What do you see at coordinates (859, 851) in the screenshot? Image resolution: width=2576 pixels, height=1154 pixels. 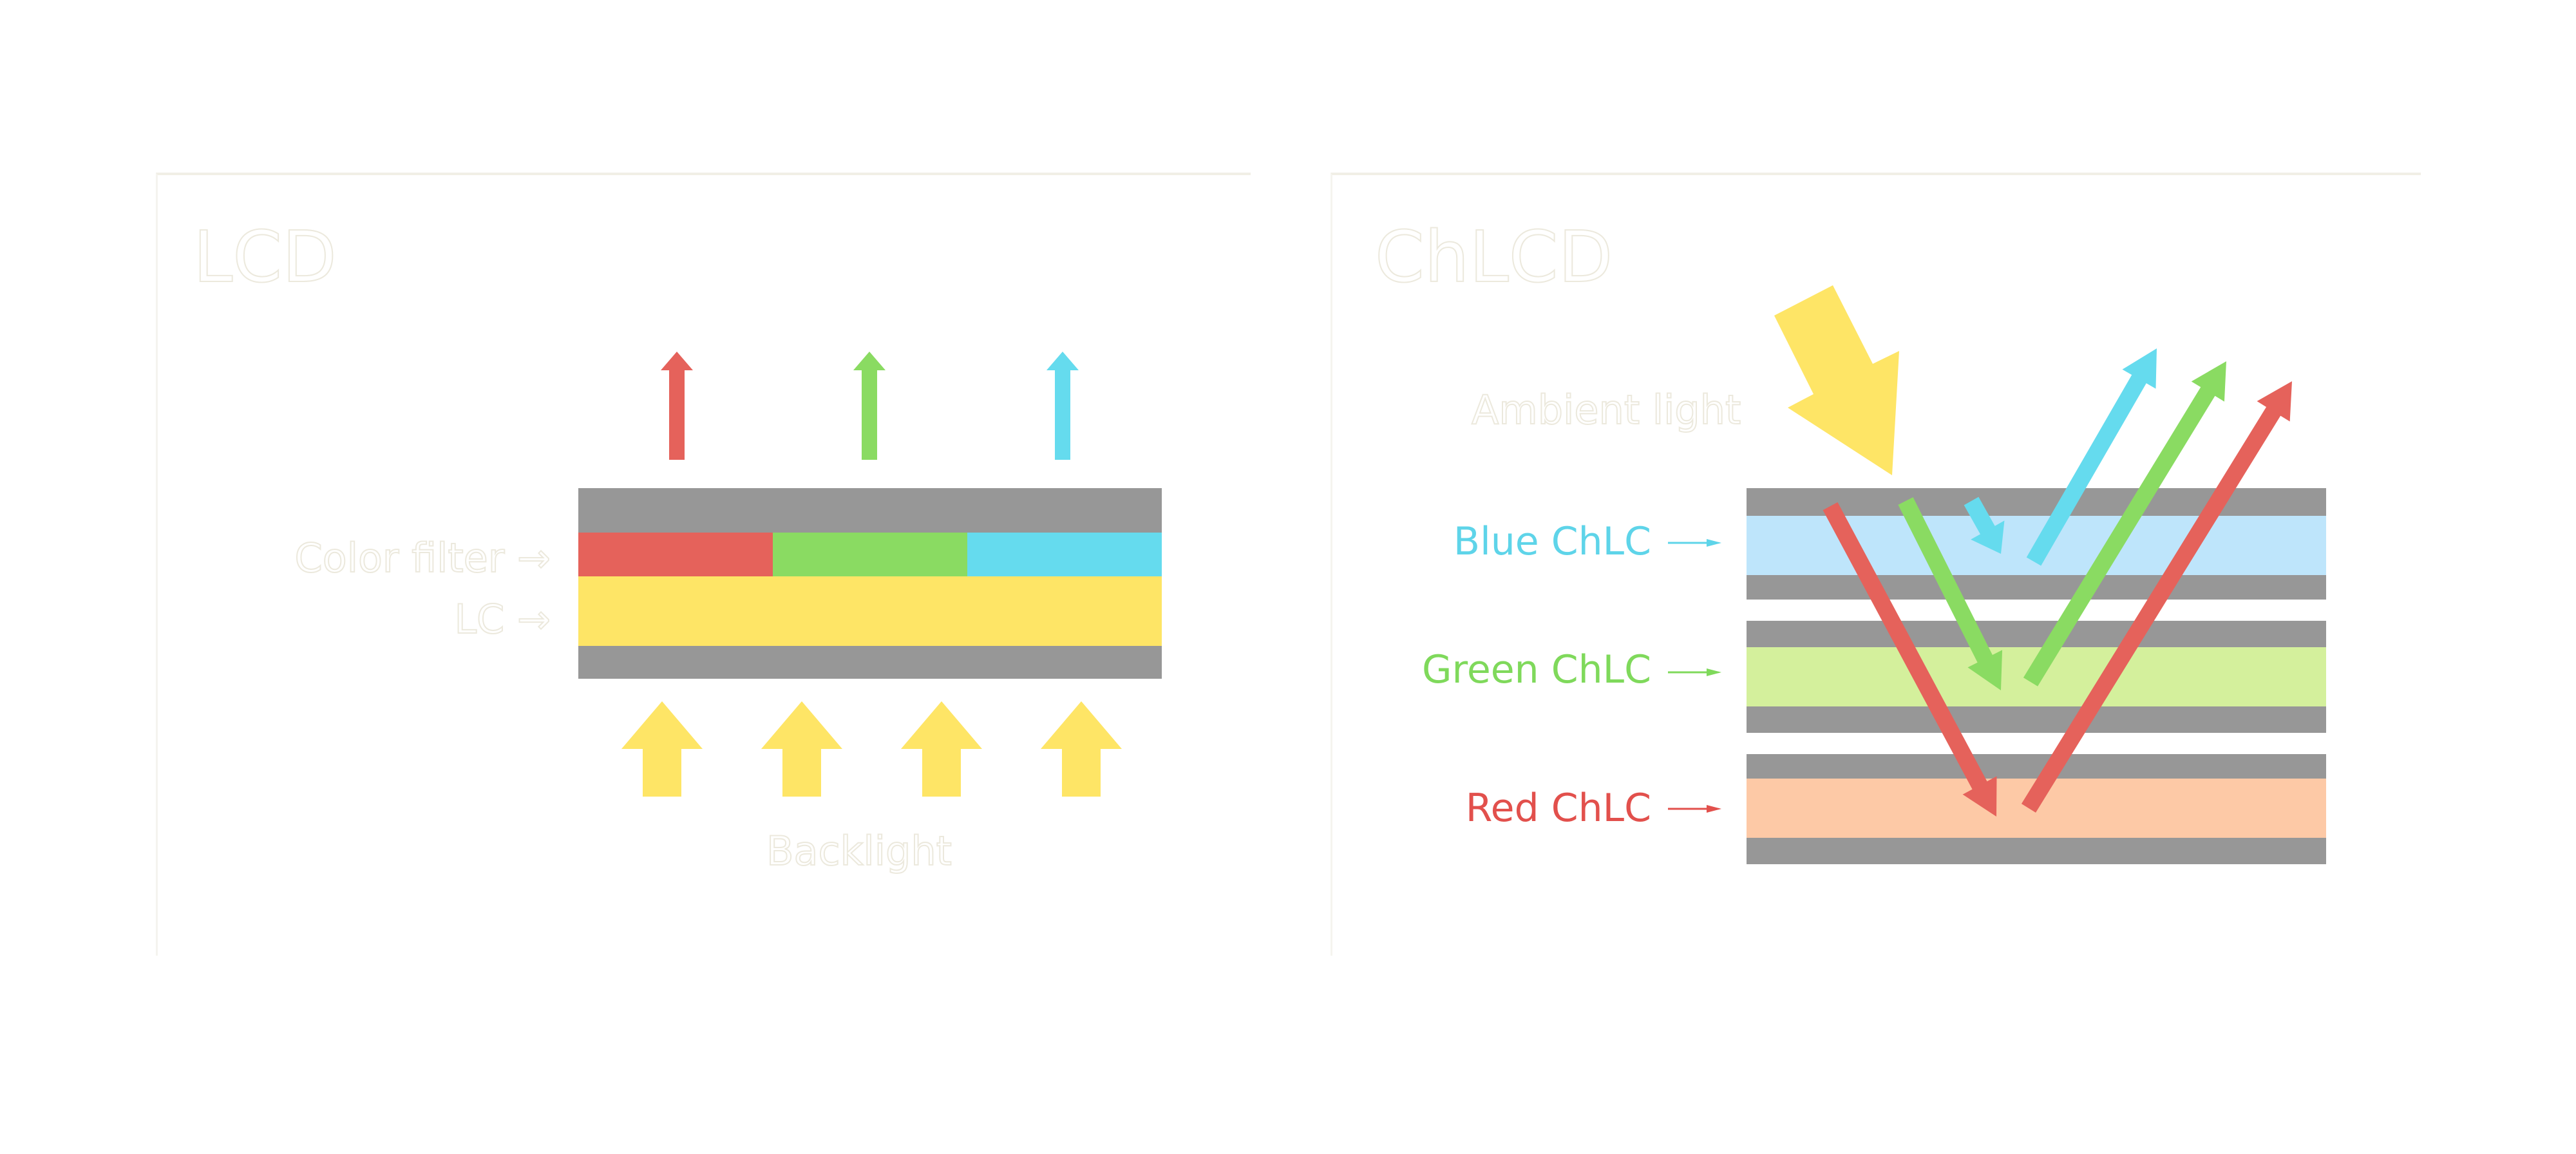 I see `backlight-label: Backlight` at bounding box center [859, 851].